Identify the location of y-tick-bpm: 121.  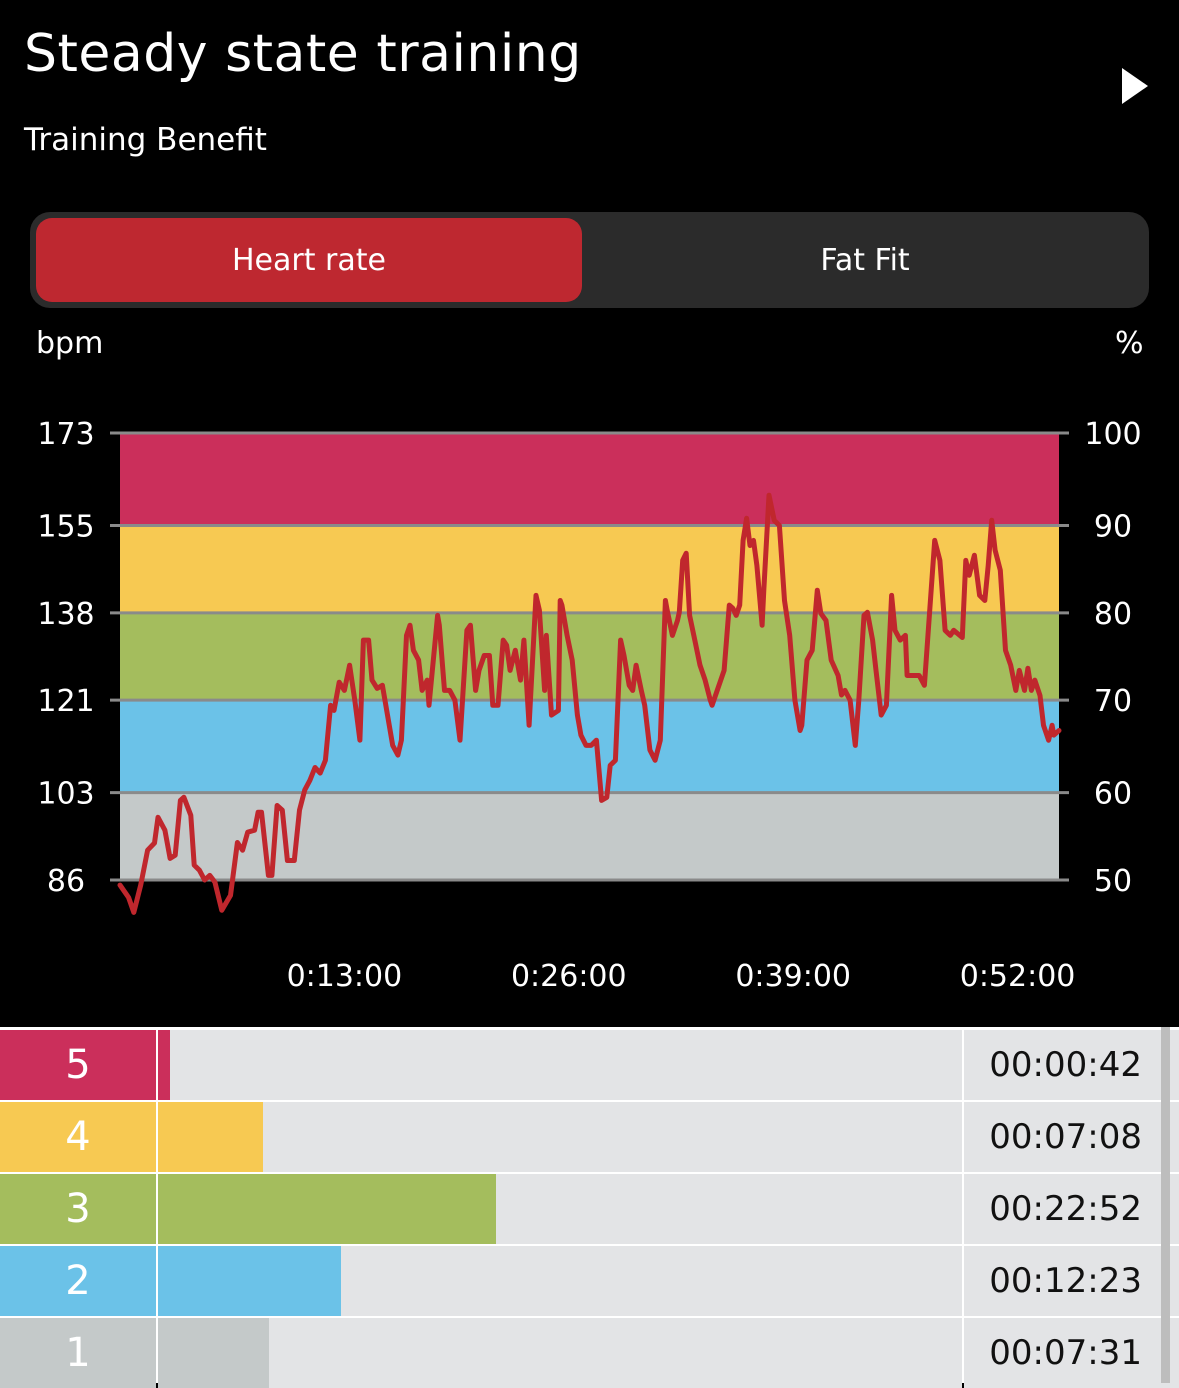
(65, 701).